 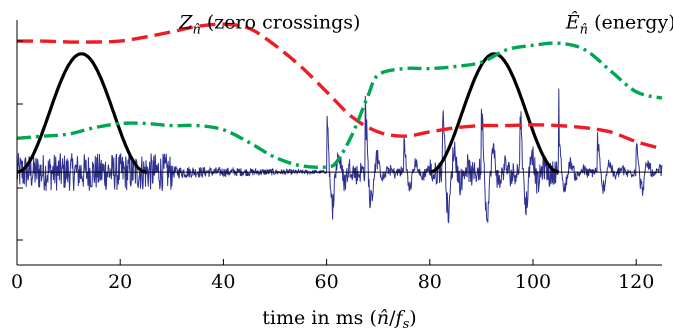 I want to click on x-tick-label-20: 20, so click(x=120, y=282).